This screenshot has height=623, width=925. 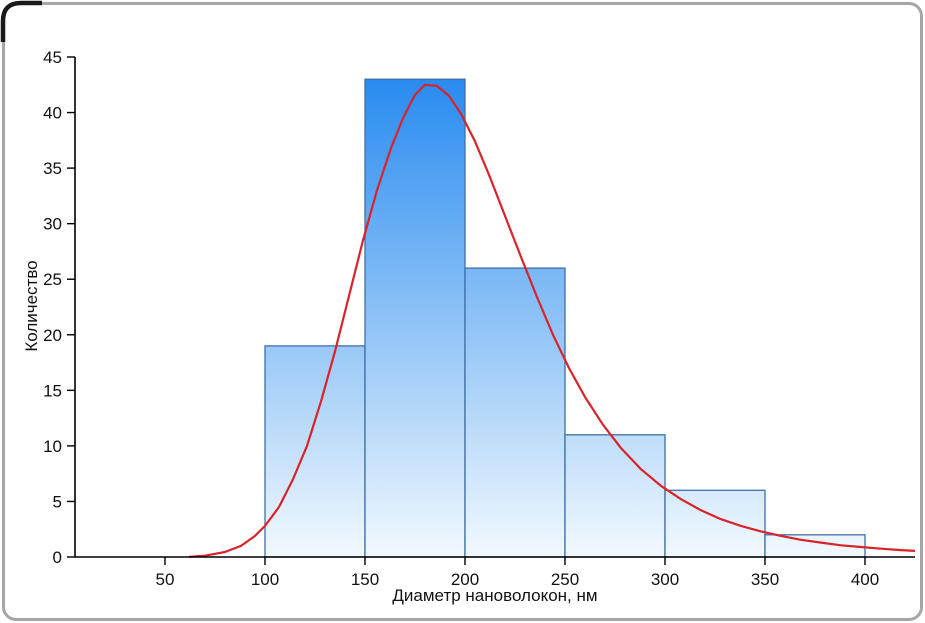 What do you see at coordinates (365, 579) in the screenshot?
I see `x-tick-label: 150` at bounding box center [365, 579].